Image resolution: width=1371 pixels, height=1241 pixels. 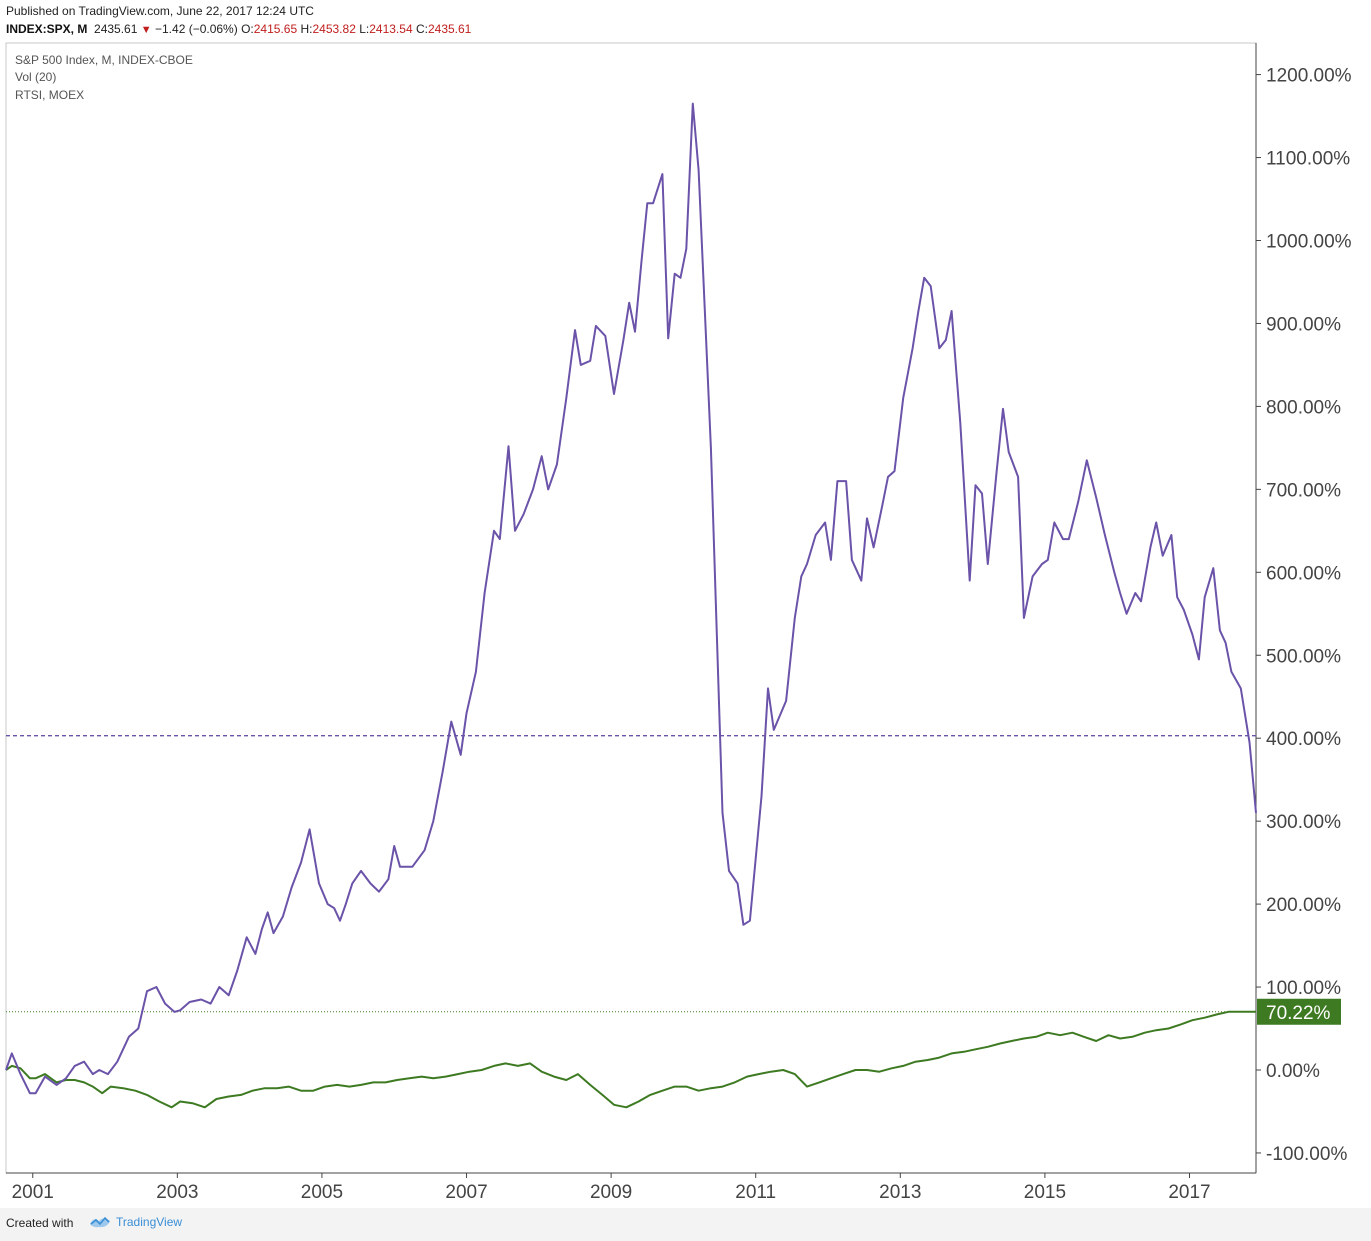 What do you see at coordinates (40, 1223) in the screenshot?
I see `created-with-label: Created with` at bounding box center [40, 1223].